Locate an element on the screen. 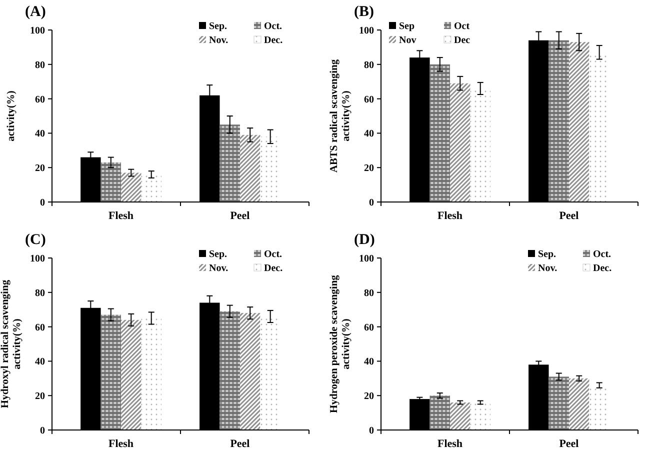 The image size is (658, 456). legend-label: Nov is located at coordinates (407, 40).